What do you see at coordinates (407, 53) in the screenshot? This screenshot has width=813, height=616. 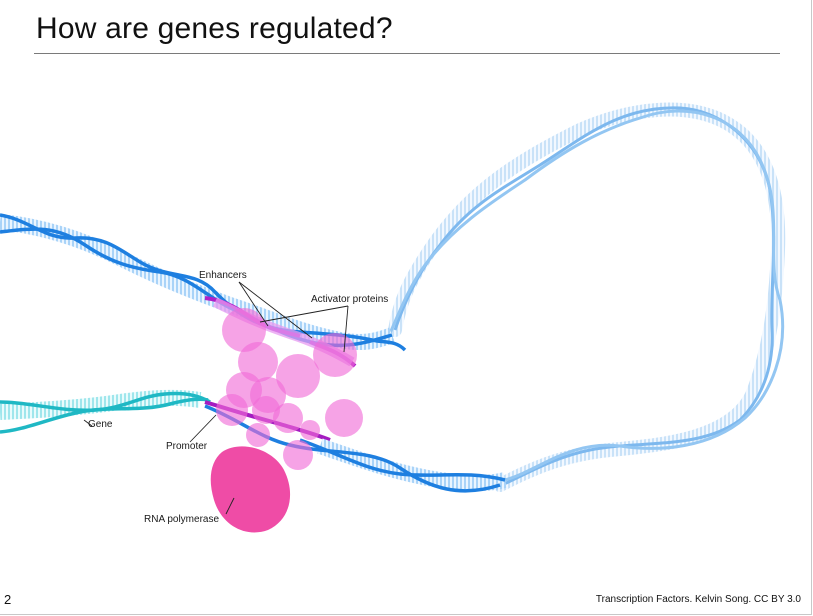 I see `title-divider` at bounding box center [407, 53].